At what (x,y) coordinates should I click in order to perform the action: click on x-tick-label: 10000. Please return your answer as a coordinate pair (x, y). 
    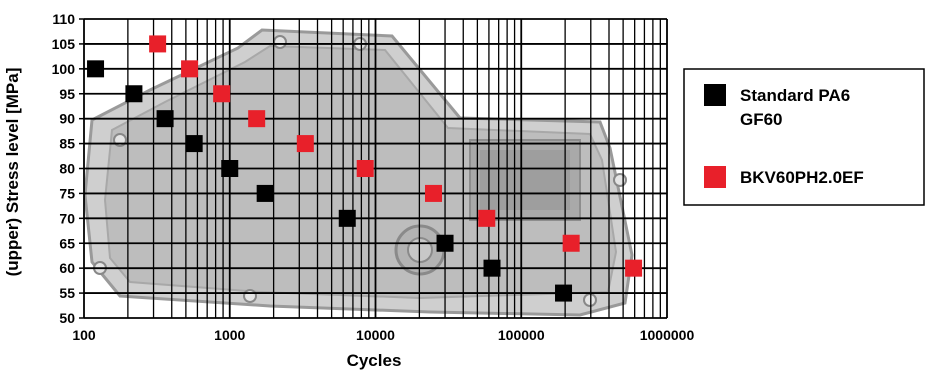
    Looking at the image, I should click on (375, 335).